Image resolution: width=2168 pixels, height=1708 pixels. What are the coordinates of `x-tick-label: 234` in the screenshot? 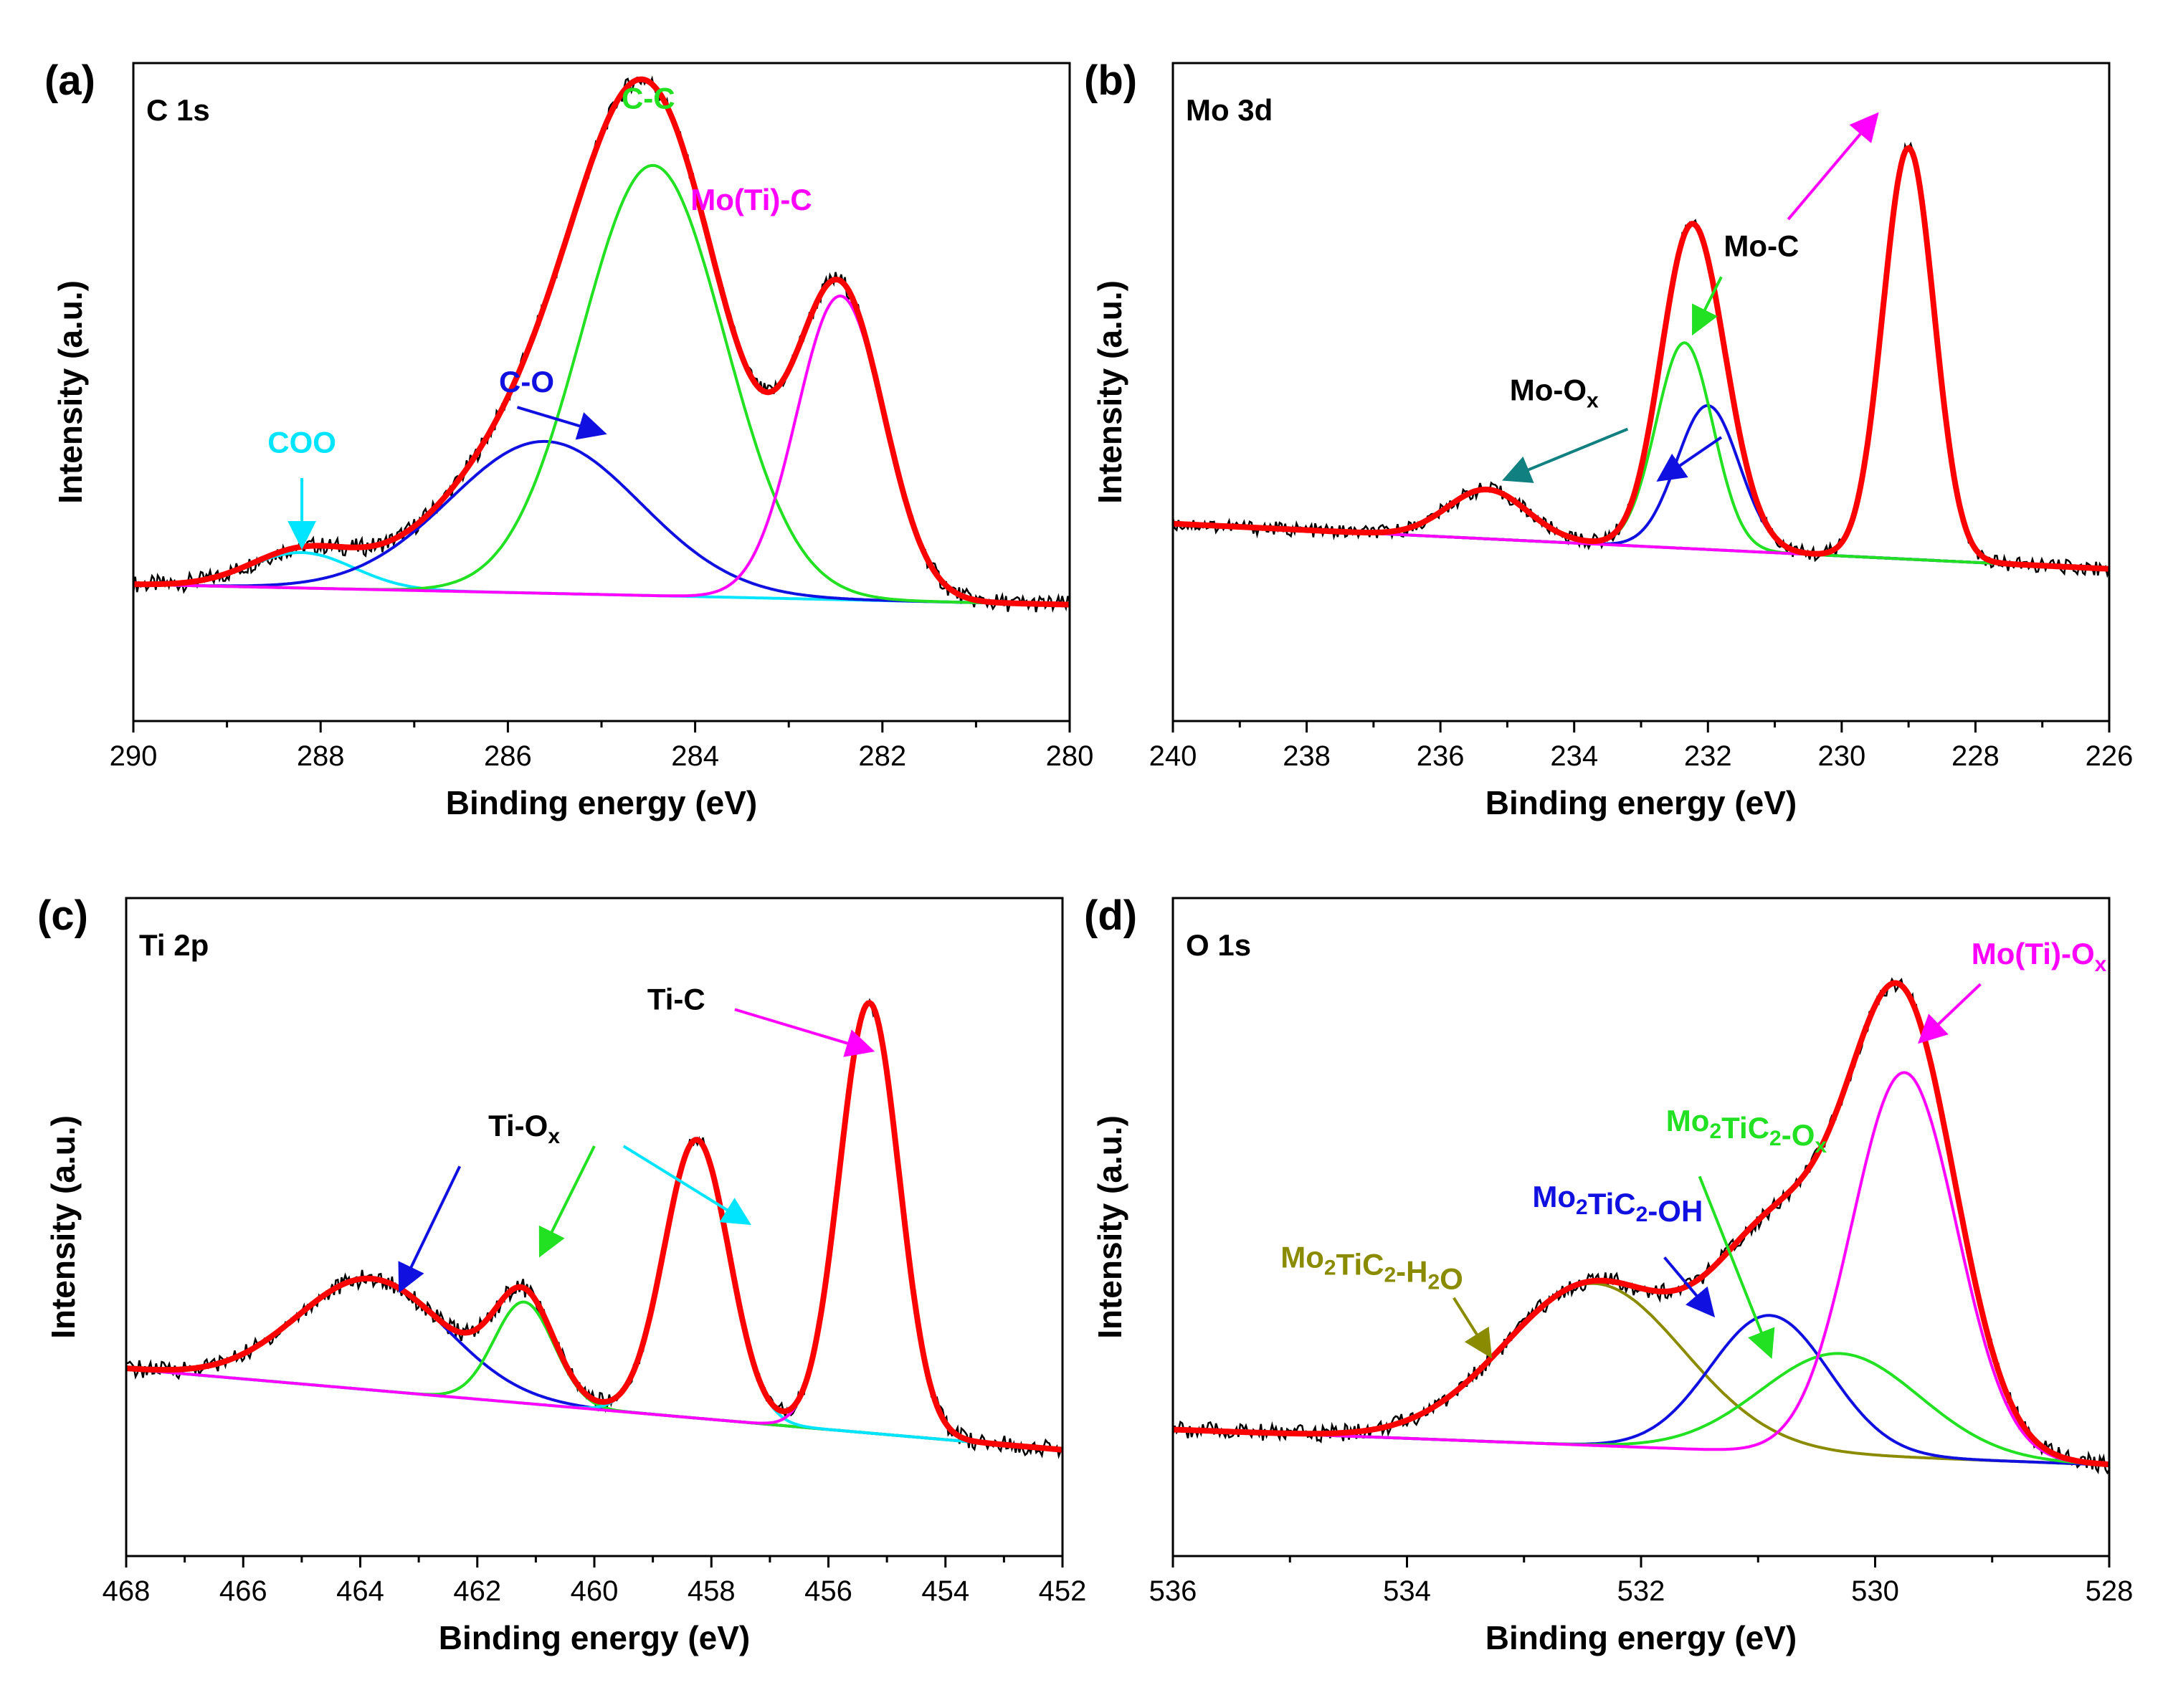 It's located at (1574, 756).